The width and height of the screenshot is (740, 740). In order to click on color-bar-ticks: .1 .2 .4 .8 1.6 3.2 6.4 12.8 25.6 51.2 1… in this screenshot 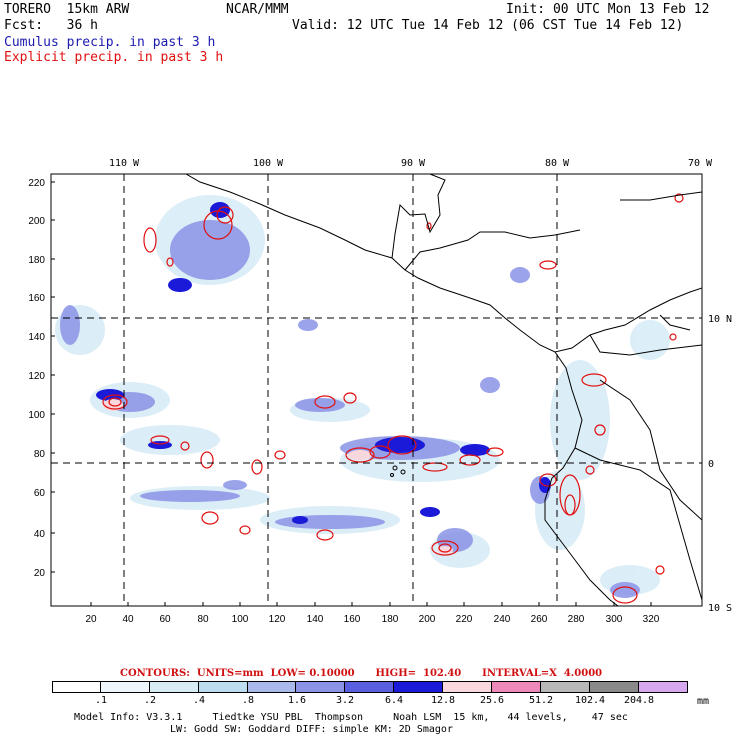, I will do `click(382, 701)`.